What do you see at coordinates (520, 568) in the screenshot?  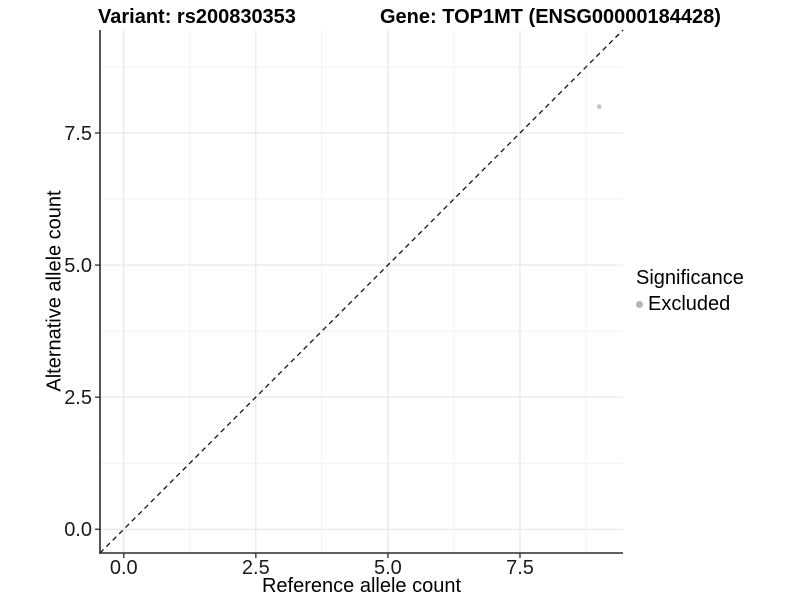 I see `x-tick-label: 7.5` at bounding box center [520, 568].